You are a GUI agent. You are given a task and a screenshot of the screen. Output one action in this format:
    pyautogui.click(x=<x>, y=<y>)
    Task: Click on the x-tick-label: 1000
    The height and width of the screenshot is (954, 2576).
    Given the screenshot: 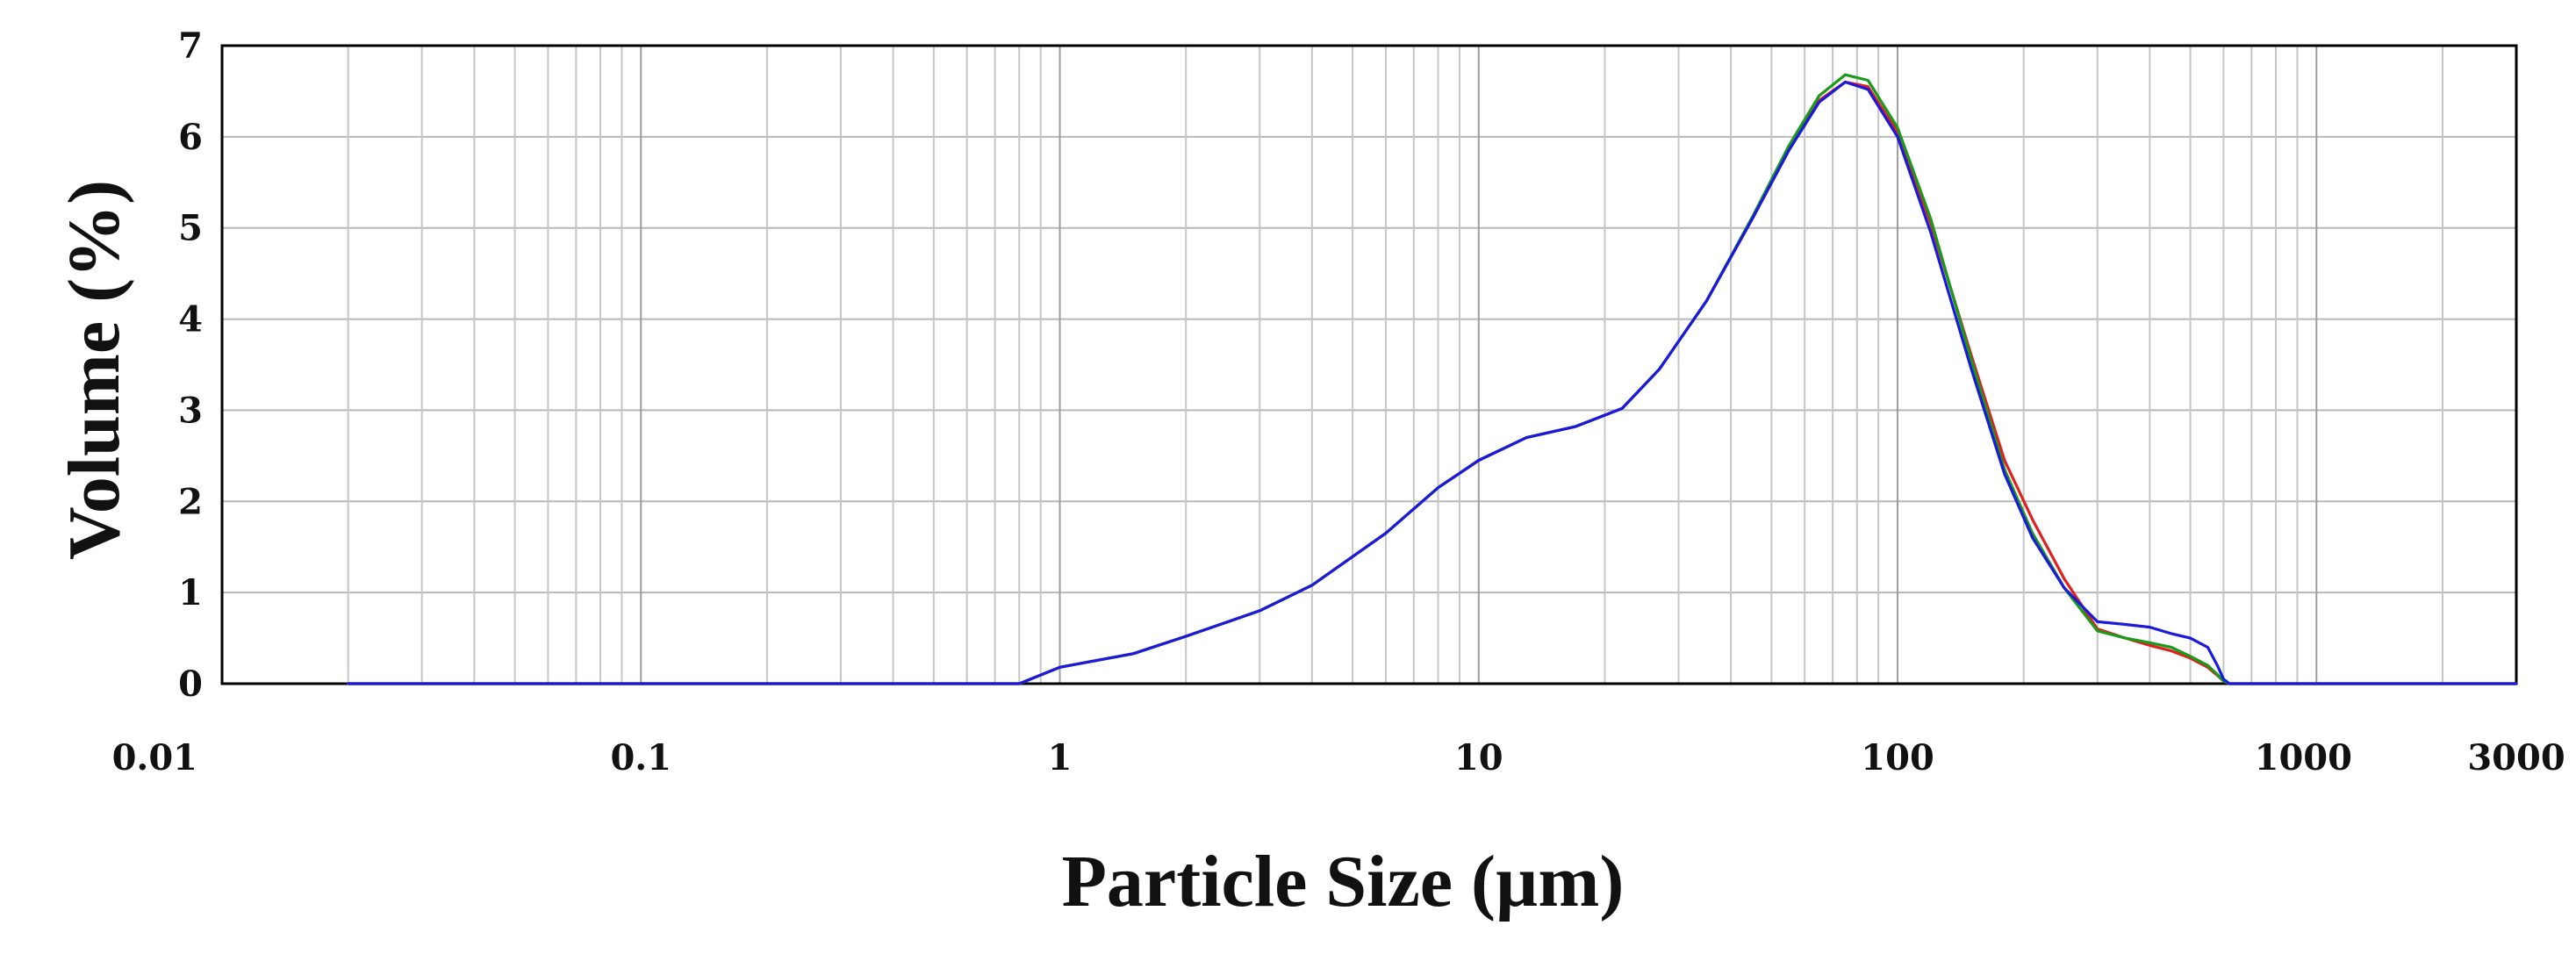 What is the action you would take?
    pyautogui.click(x=2304, y=757)
    